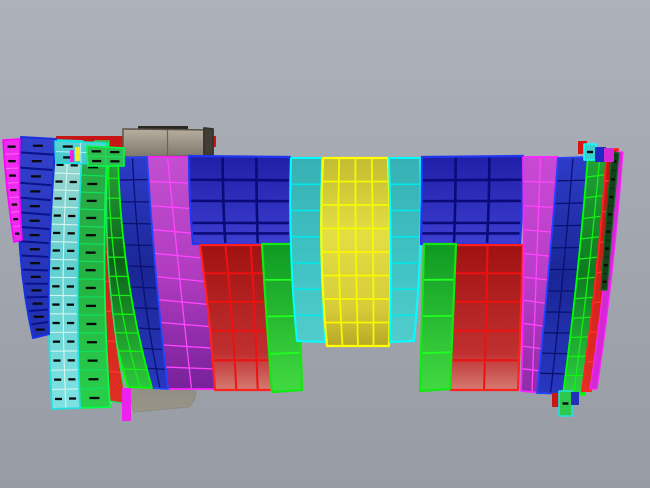 This screenshot has height=488, width=650. What do you see at coordinates (208, 142) in the screenshot?
I see `tan-box-side-face` at bounding box center [208, 142].